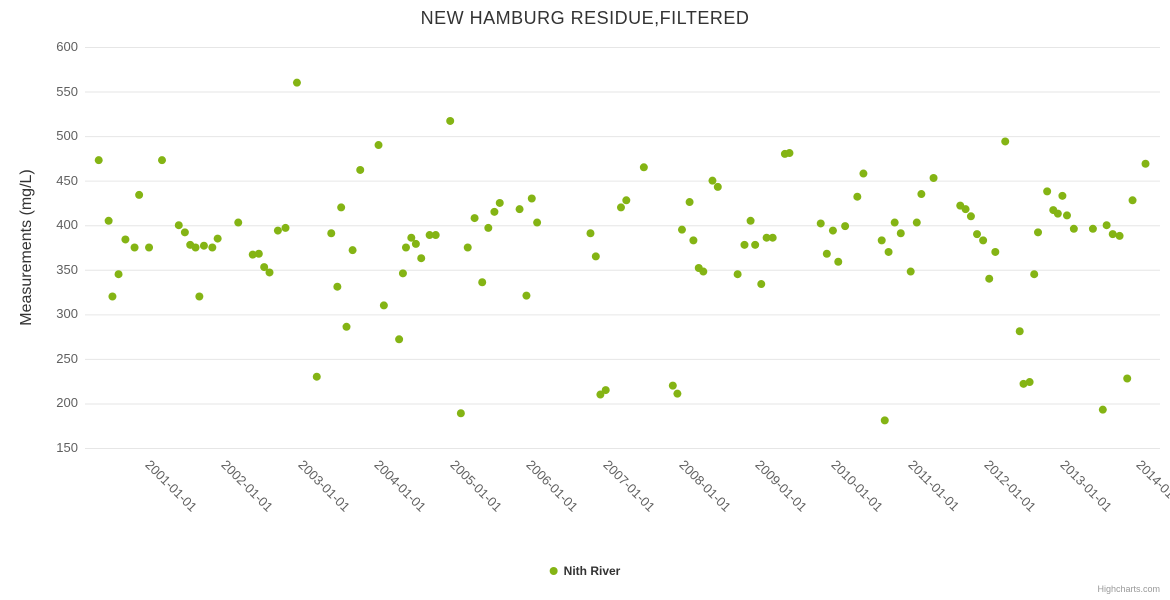  What do you see at coordinates (1128, 589) in the screenshot?
I see `highcharts-credit-link: Highcharts.com` at bounding box center [1128, 589].